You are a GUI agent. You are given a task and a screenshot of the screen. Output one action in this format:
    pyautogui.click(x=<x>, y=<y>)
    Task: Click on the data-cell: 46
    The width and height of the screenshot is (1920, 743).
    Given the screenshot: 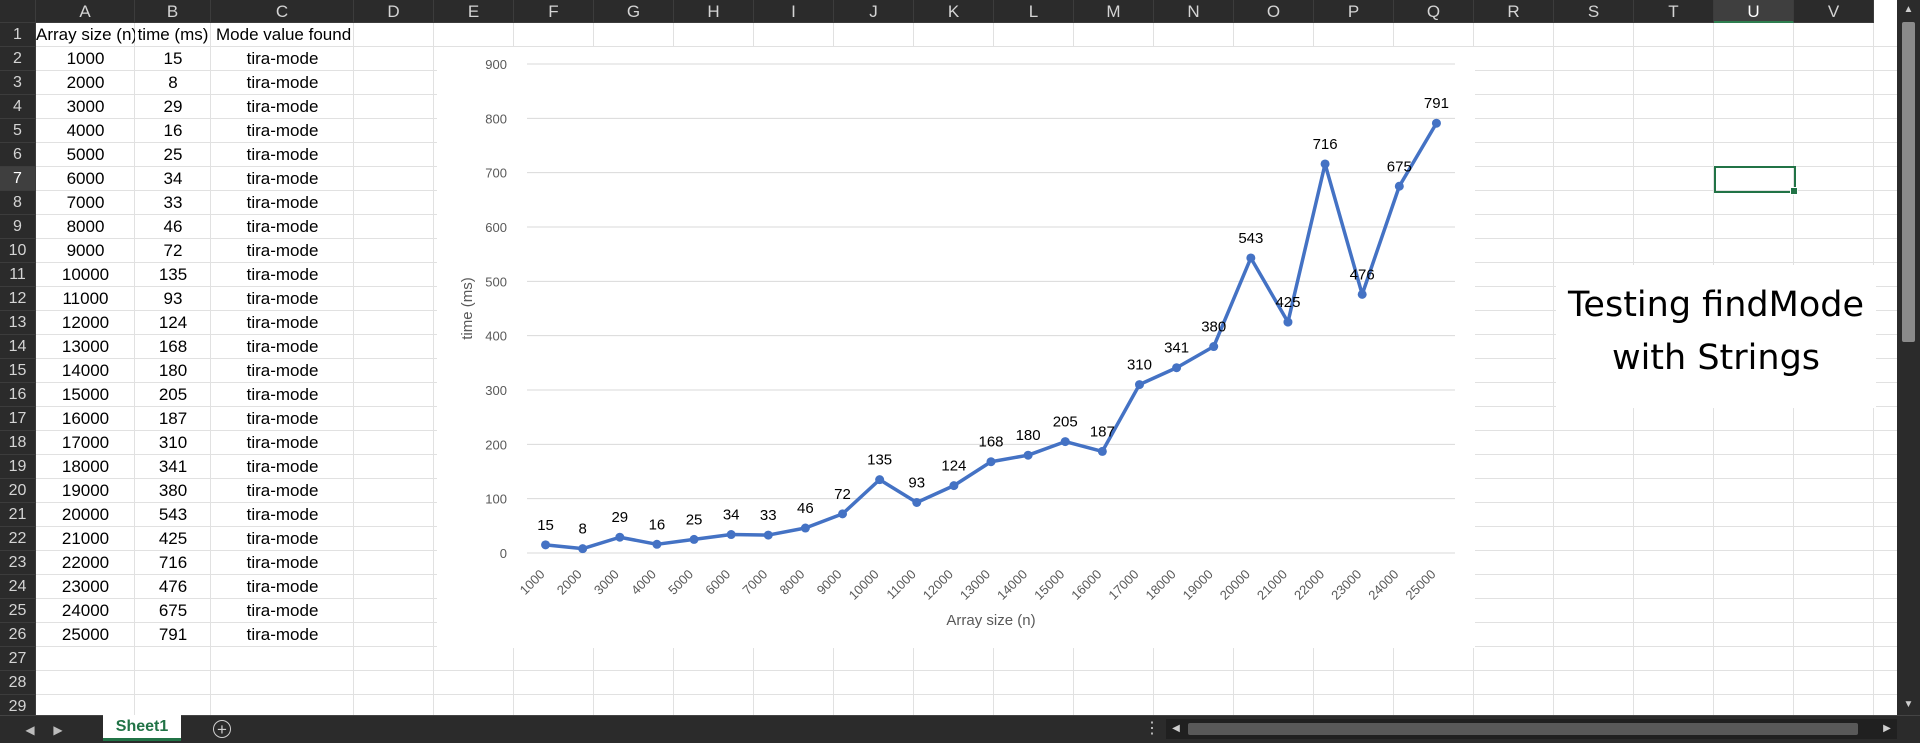 What is the action you would take?
    pyautogui.click(x=173, y=226)
    